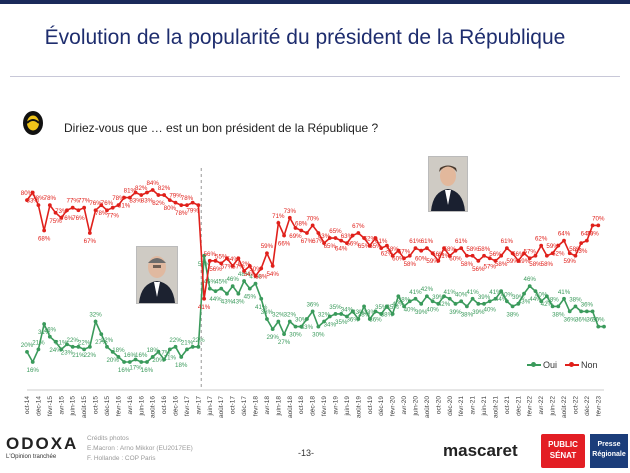 The height and width of the screenshot is (473, 630). Describe the element at coordinates (330, 246) in the screenshot. I see `data-label-non: 65%` at that location.